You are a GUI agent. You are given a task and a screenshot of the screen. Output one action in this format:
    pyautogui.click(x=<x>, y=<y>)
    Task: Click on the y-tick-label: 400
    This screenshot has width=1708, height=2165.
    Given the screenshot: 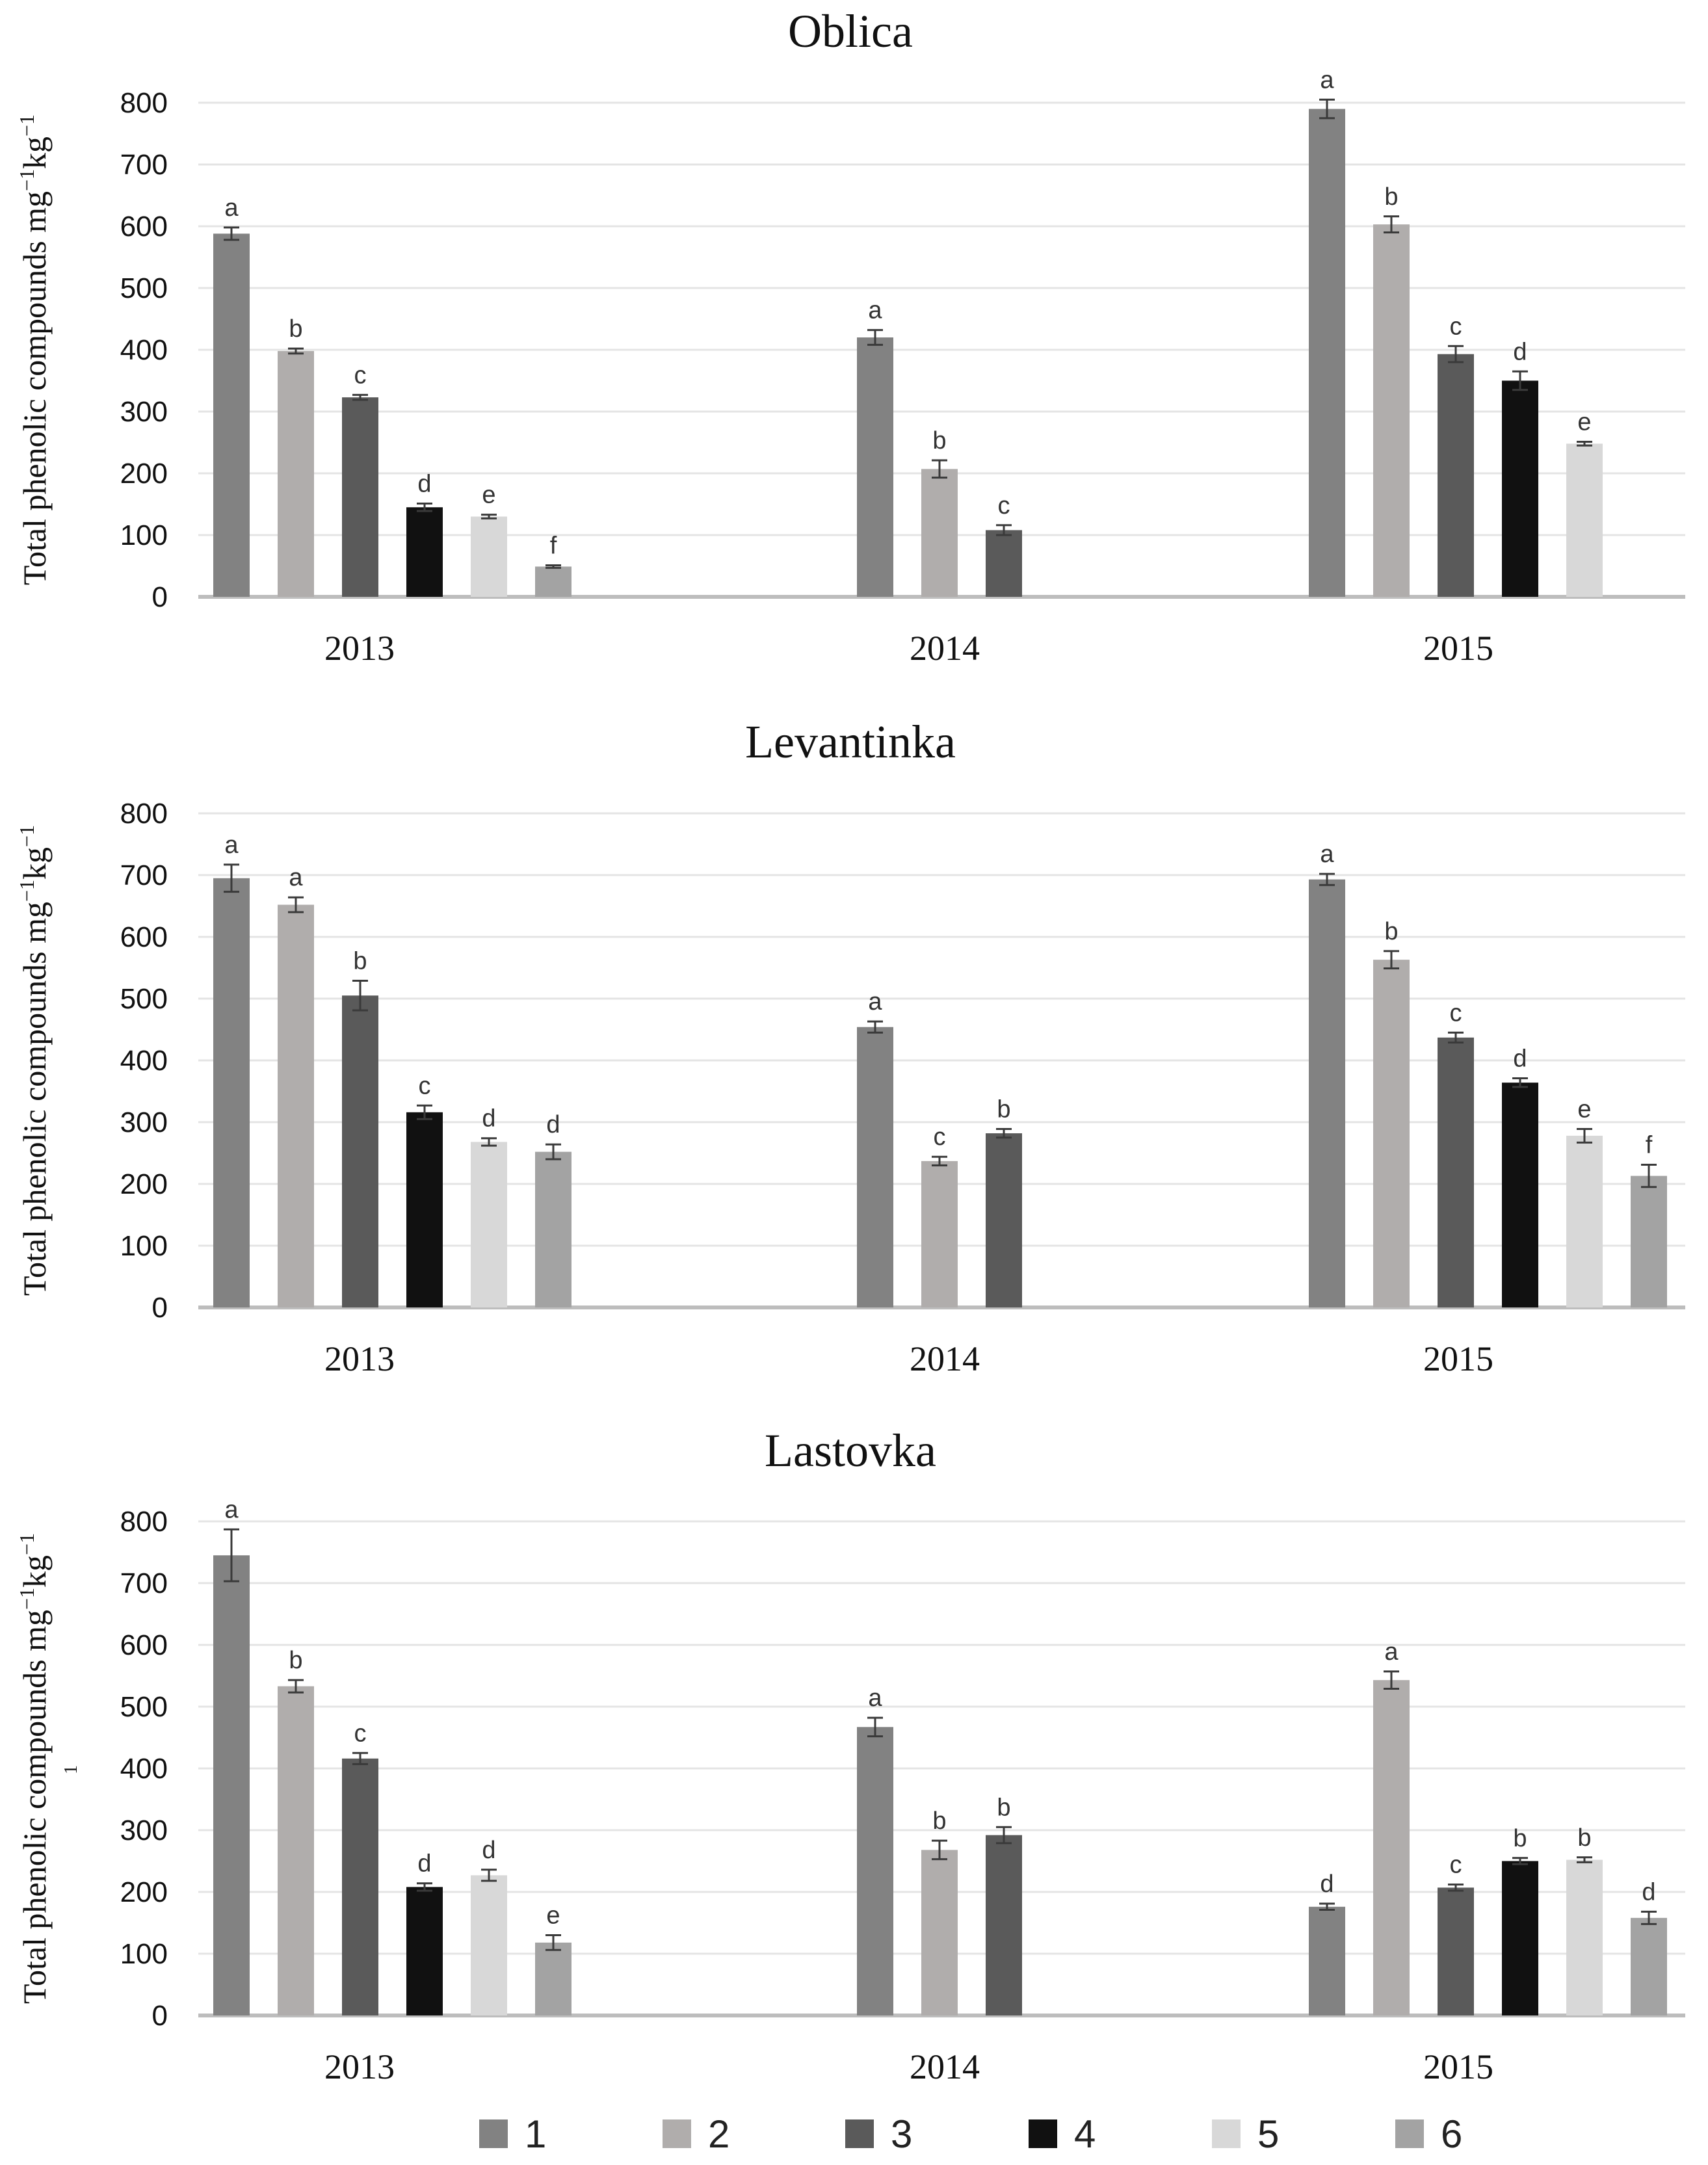 What is the action you would take?
    pyautogui.click(x=144, y=1061)
    